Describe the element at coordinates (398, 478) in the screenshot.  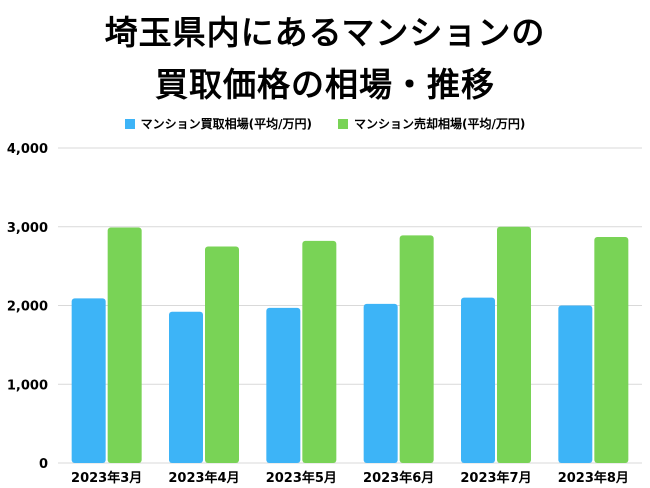
I see `x-tick-label: 2023年6月` at that location.